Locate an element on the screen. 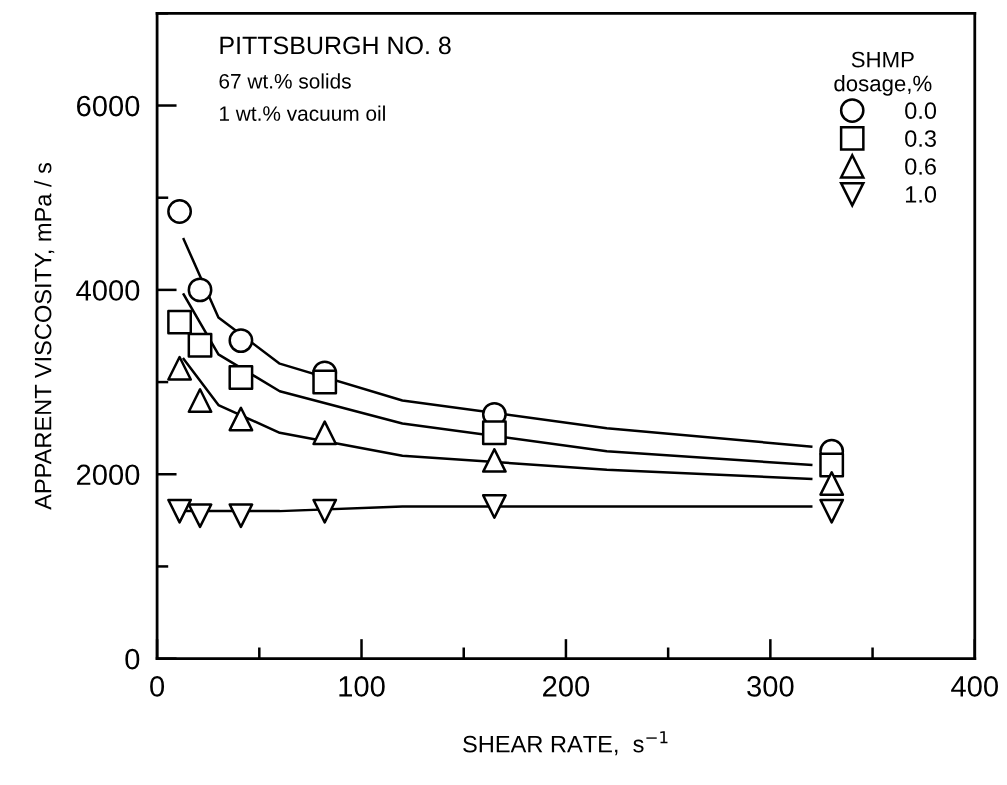 The image size is (1007, 785). x-tick-label: 300 is located at coordinates (770, 686).